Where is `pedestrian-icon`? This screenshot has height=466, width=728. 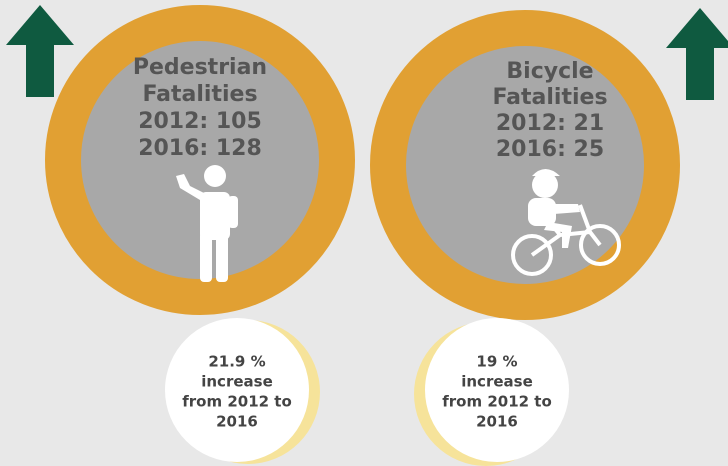
pedestrian-icon is located at coordinates (207, 223).